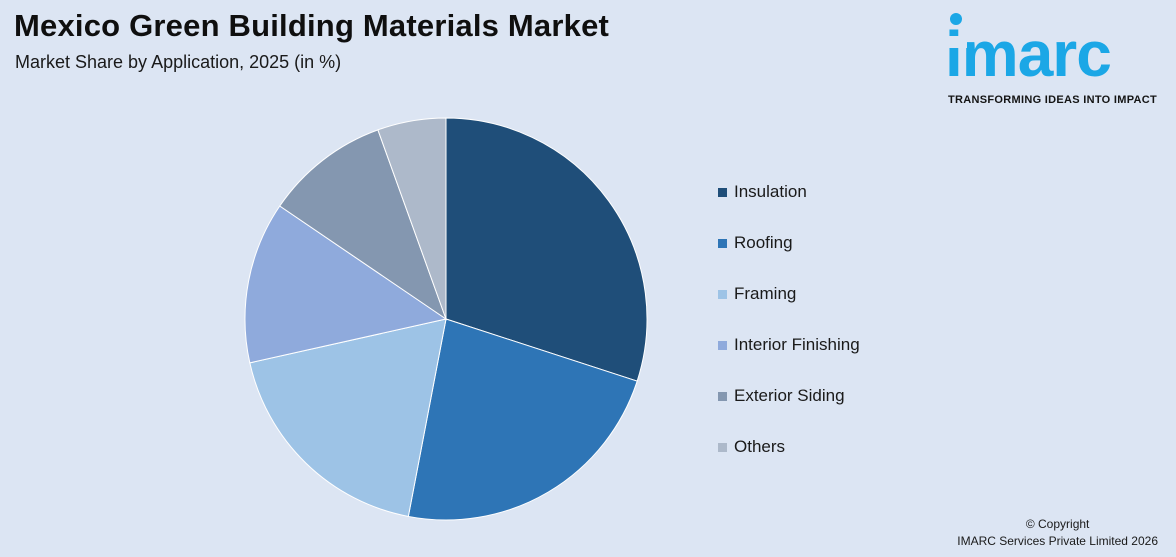  I want to click on pie-slice-interior-finishing, so click(346, 284).